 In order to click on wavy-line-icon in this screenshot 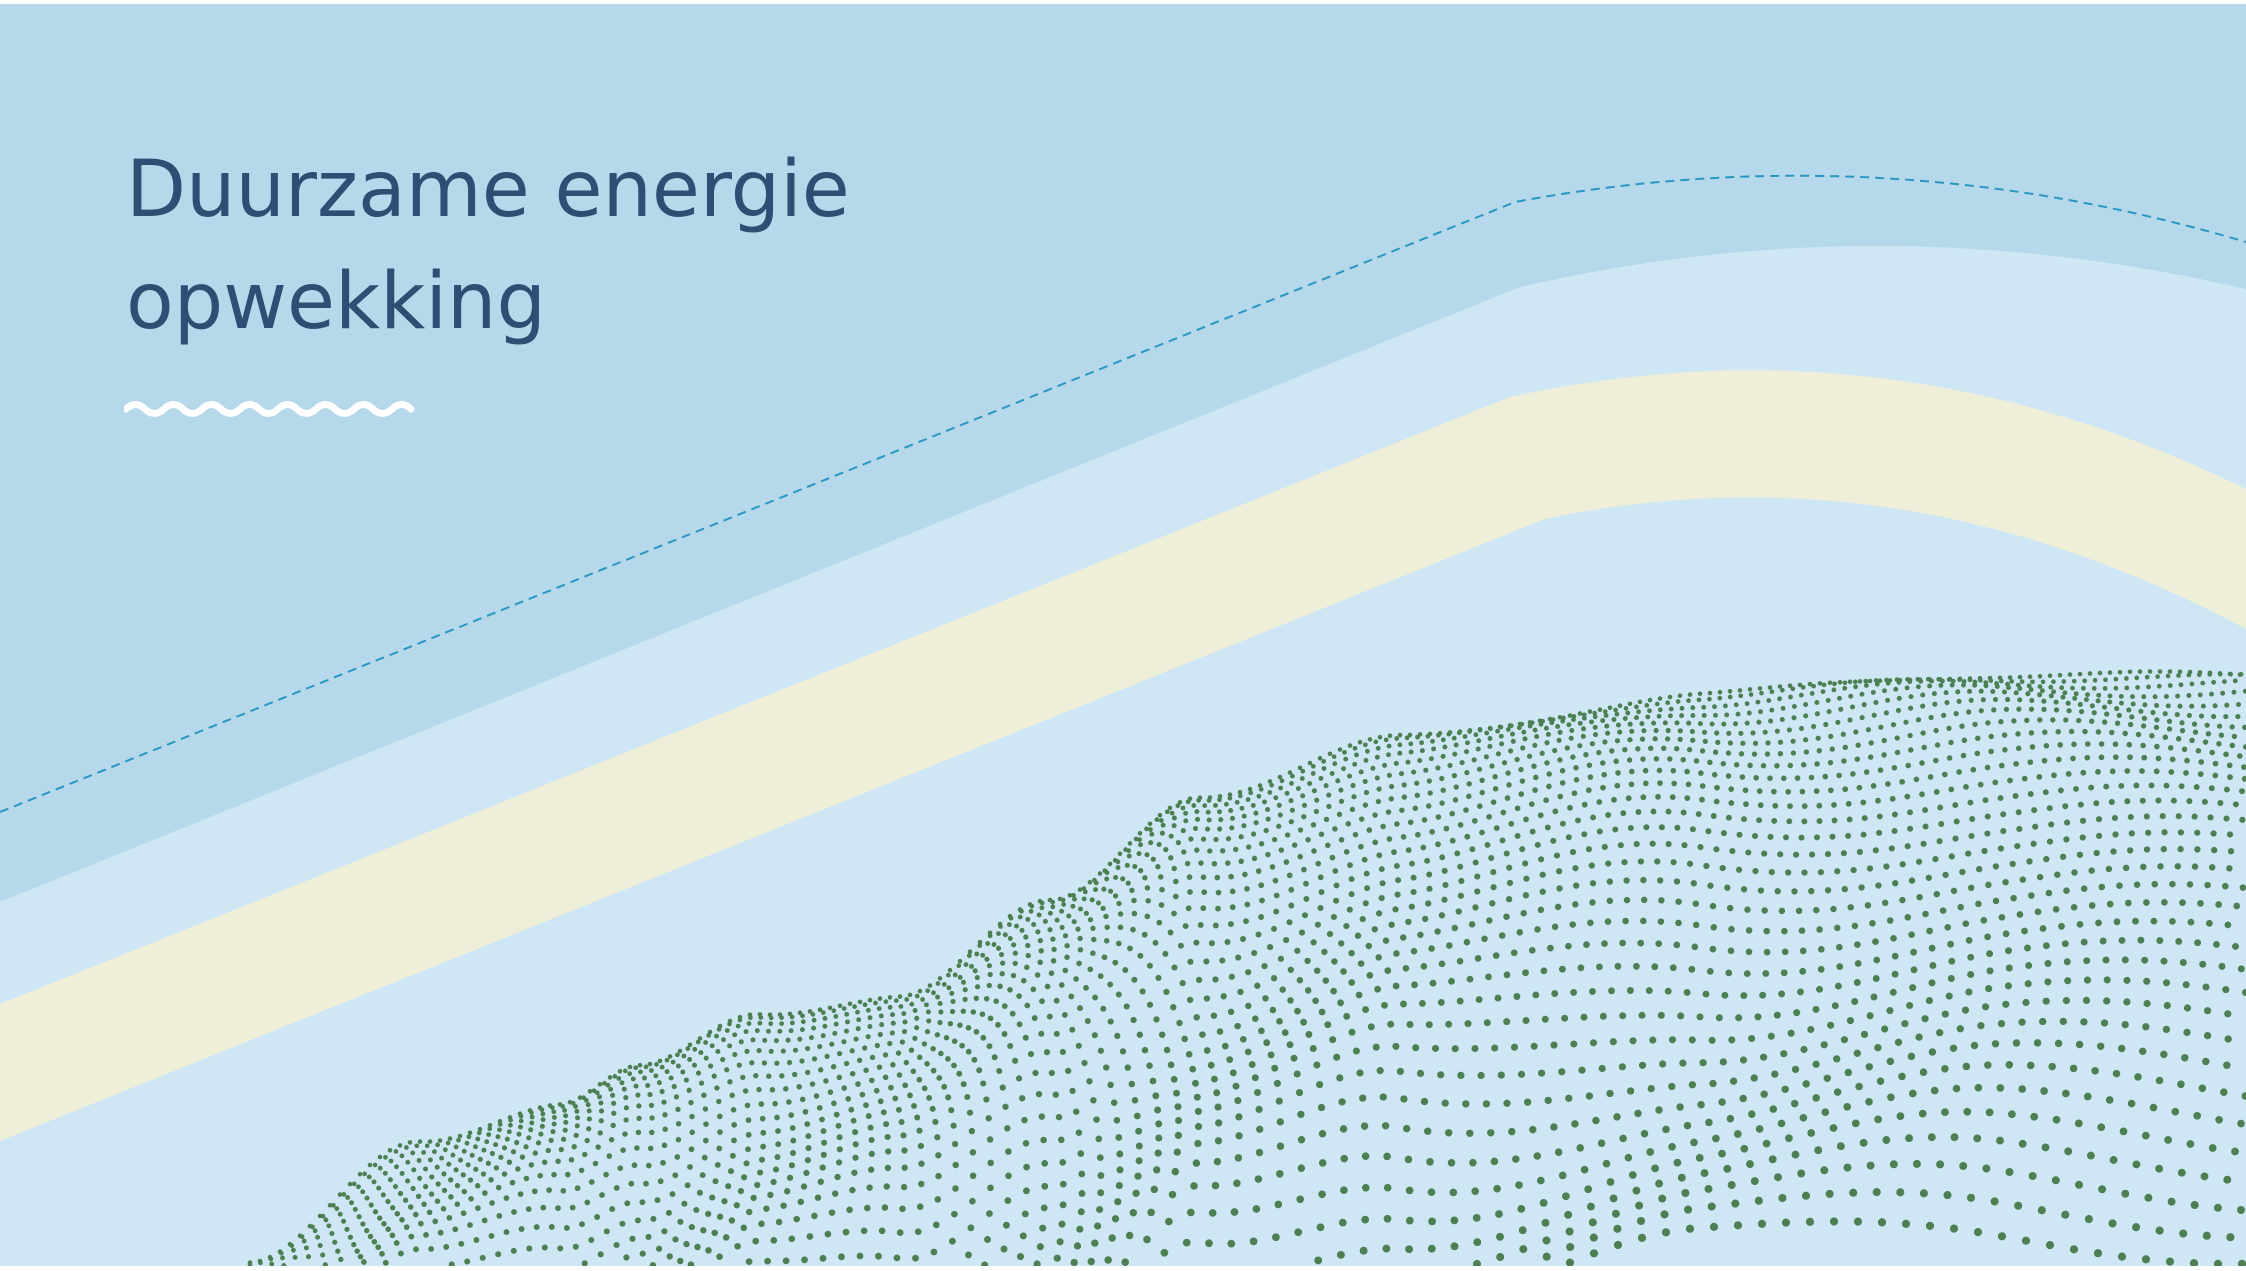, I will do `click(269, 409)`.